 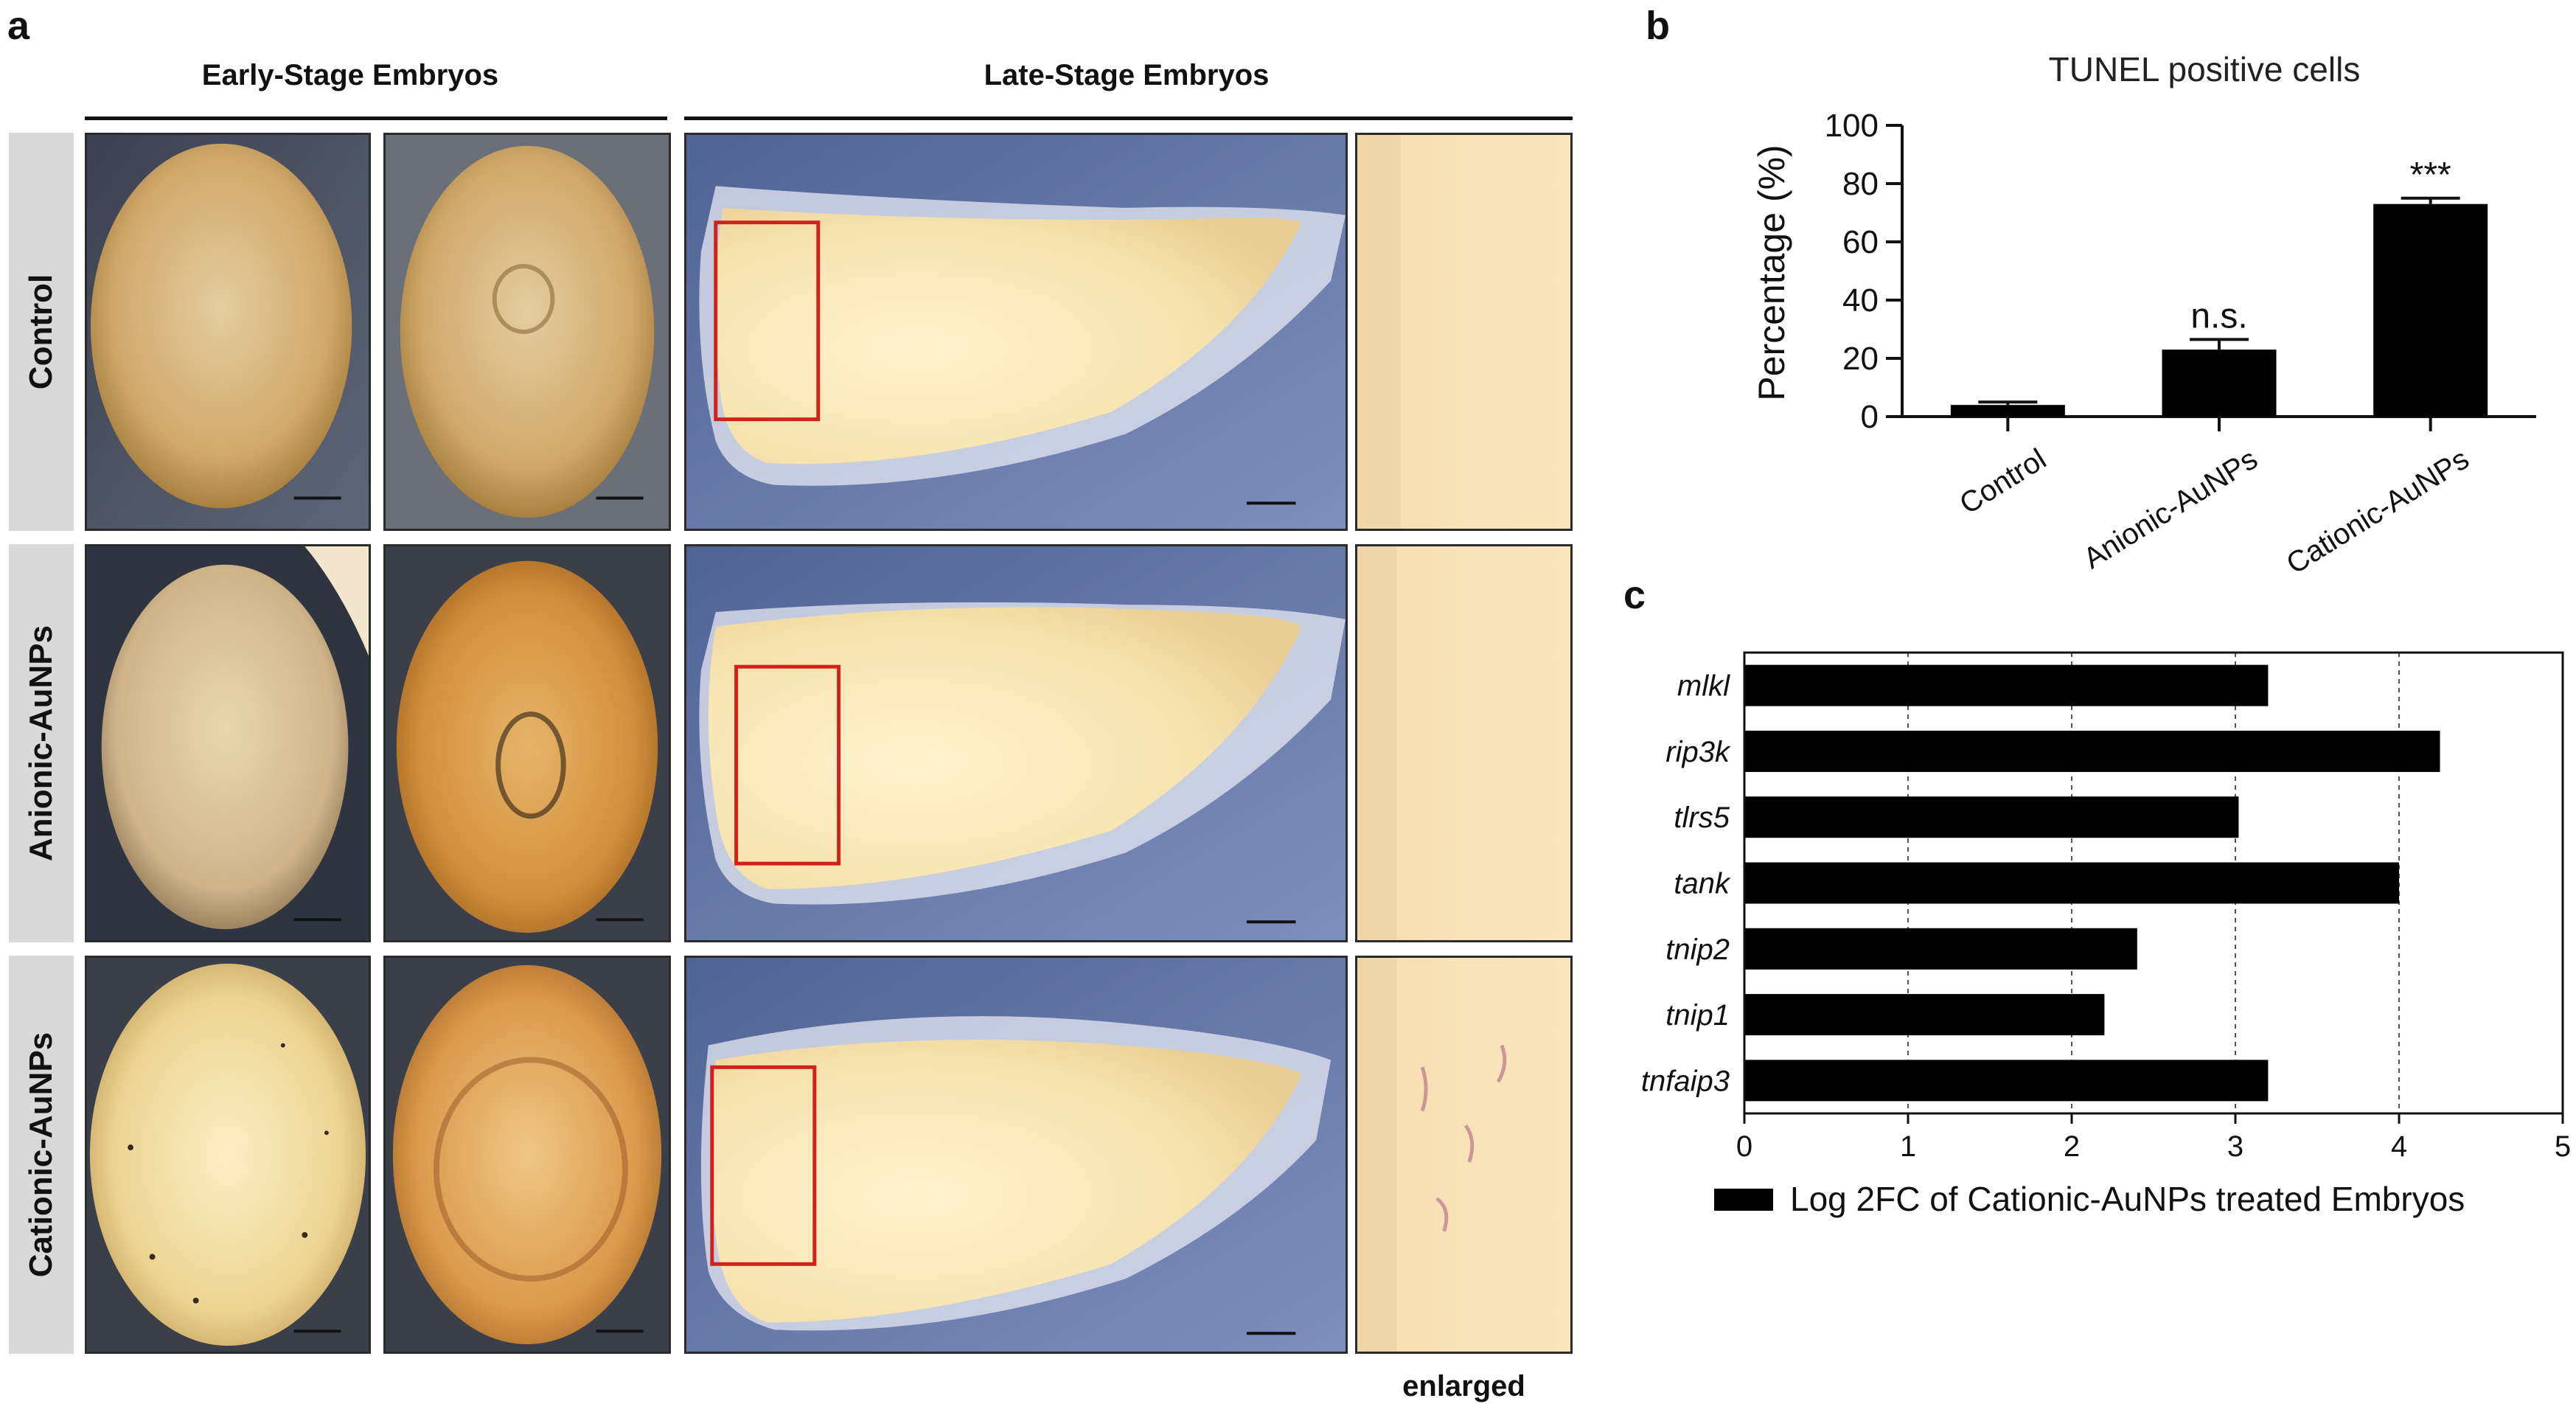 What do you see at coordinates (2171, 508) in the screenshot?
I see `chart-b-xtick-label: Anionic-AuNPs` at bounding box center [2171, 508].